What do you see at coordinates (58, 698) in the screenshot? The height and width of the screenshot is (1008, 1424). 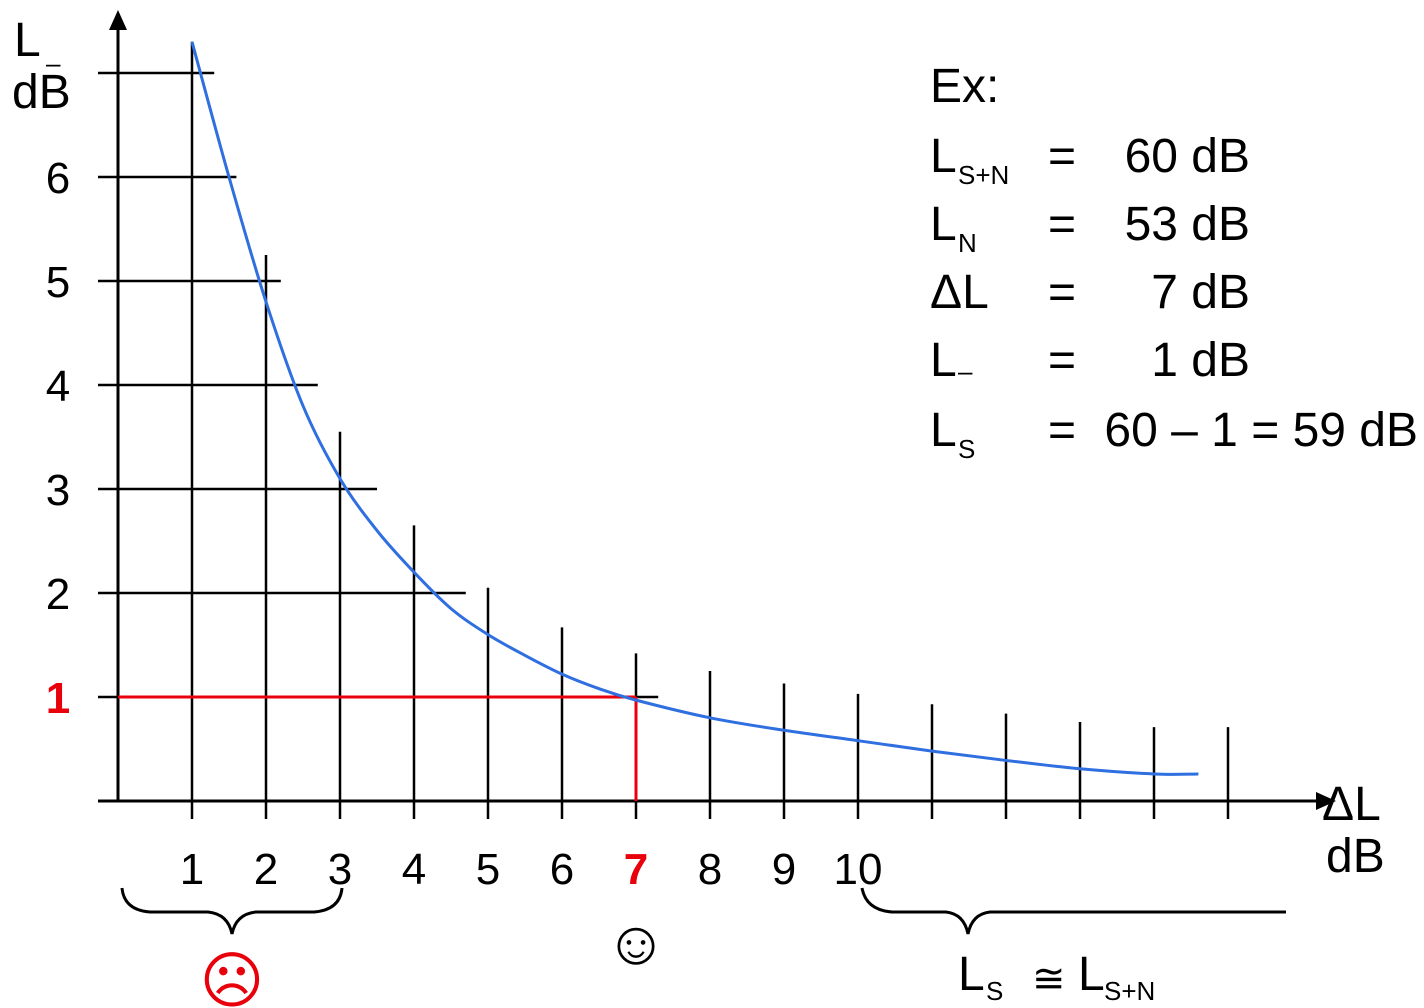 I see `y-tick-label: 1` at bounding box center [58, 698].